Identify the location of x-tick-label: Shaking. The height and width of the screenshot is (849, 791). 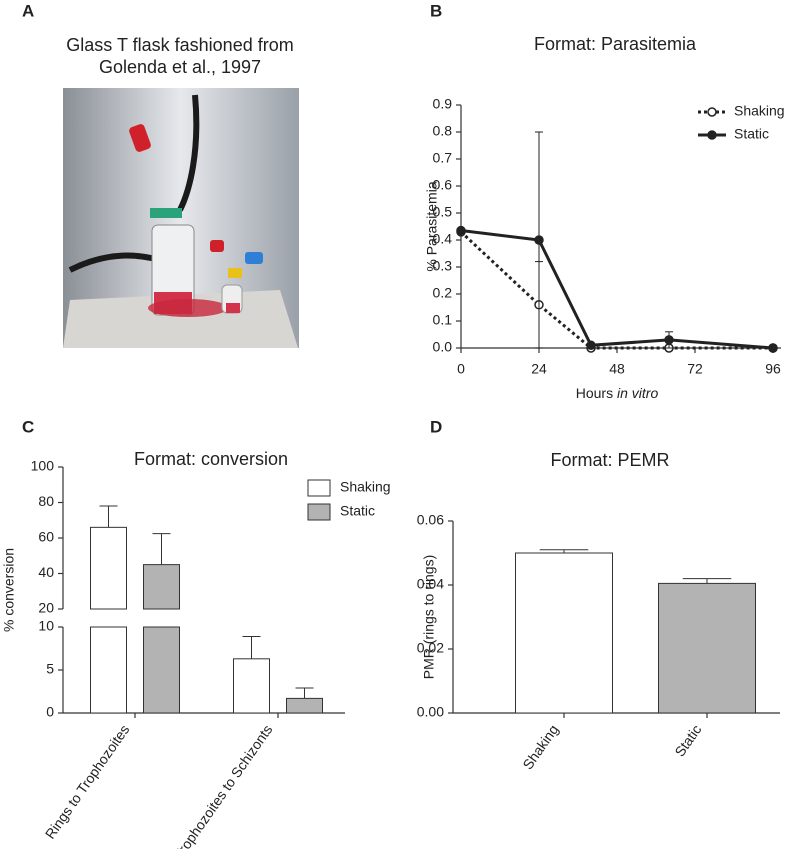
(540, 747).